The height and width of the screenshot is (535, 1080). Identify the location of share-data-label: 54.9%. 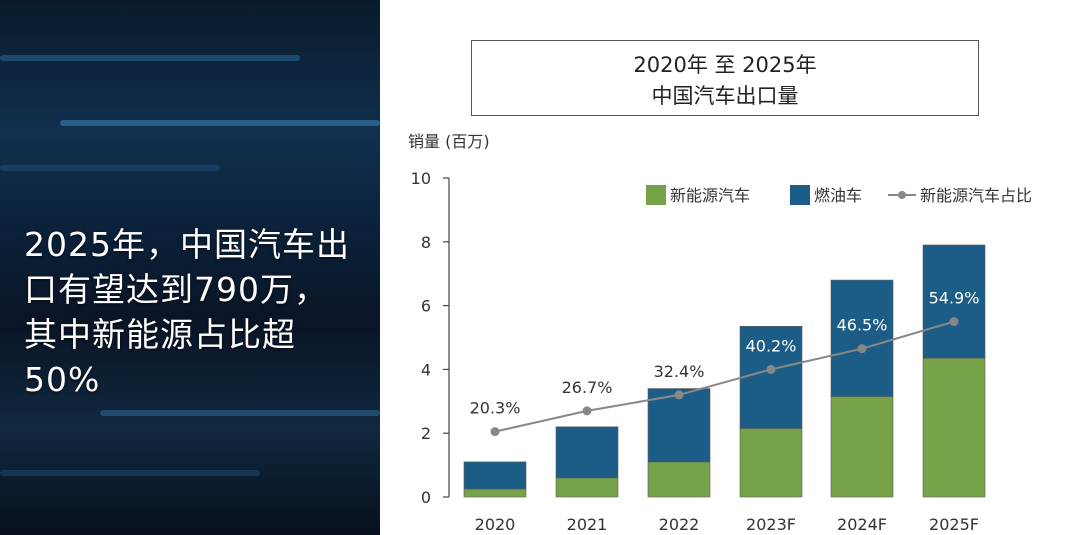
(954, 298).